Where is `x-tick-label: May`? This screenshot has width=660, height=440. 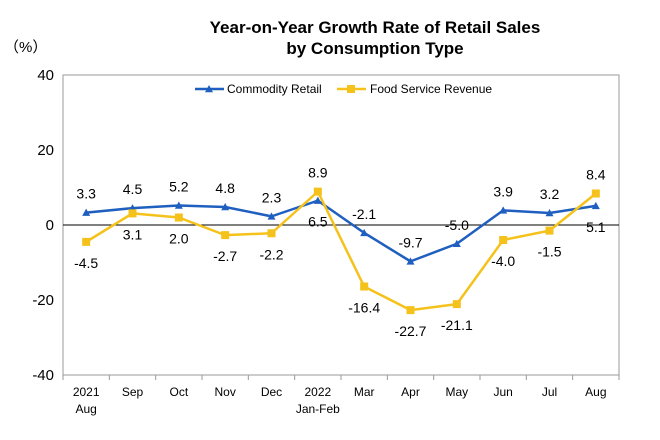 x-tick-label: May is located at coordinates (456, 392).